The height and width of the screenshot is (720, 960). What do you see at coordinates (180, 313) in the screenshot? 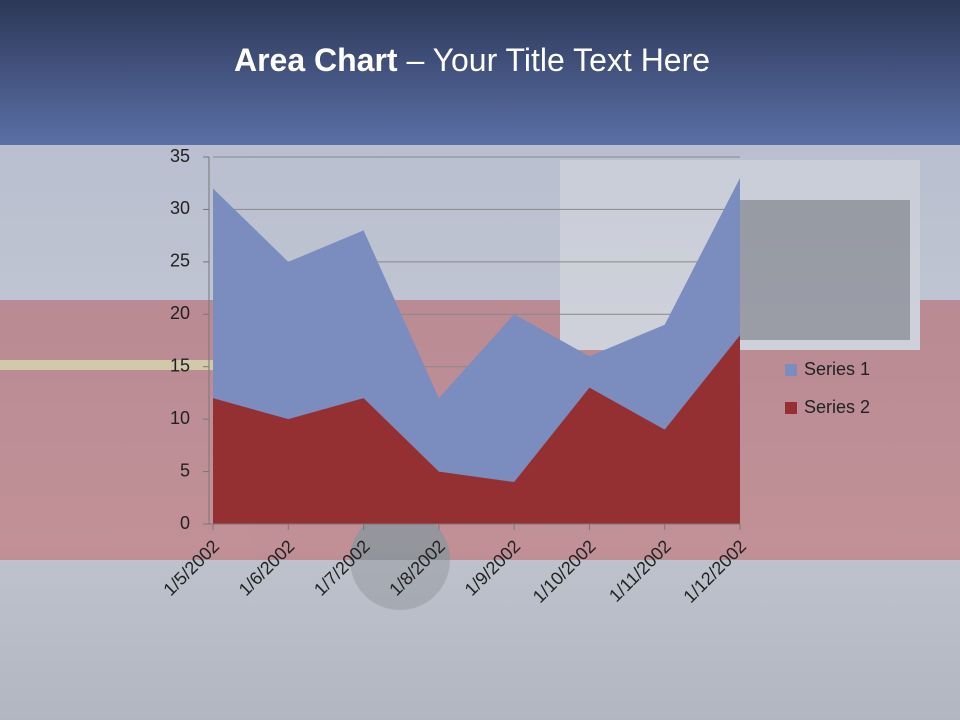
I see `y-tick-label: 20` at bounding box center [180, 313].